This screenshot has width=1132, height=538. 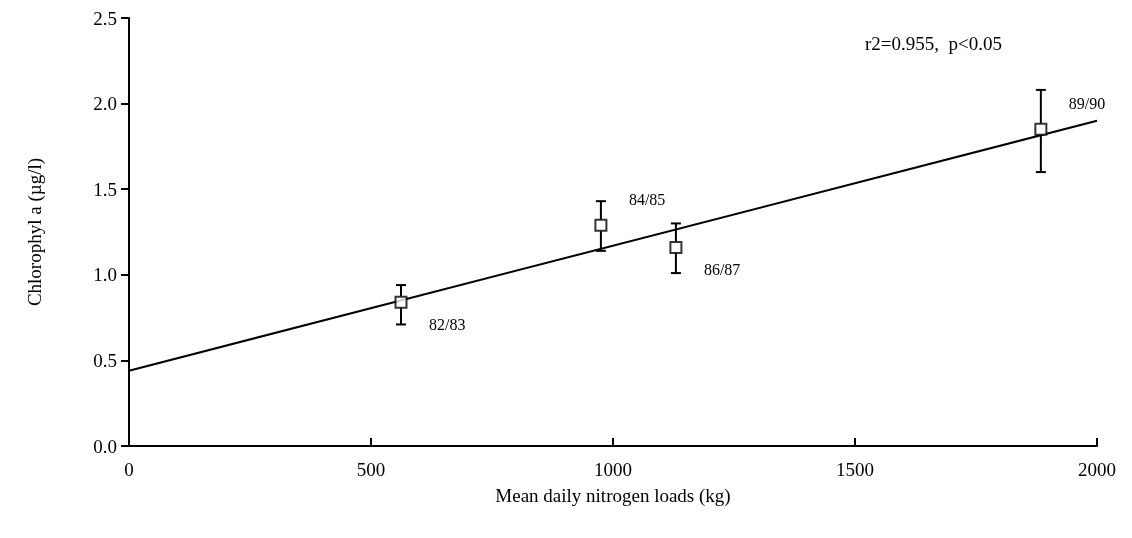 What do you see at coordinates (1097, 469) in the screenshot?
I see `x-tick-label: 2000` at bounding box center [1097, 469].